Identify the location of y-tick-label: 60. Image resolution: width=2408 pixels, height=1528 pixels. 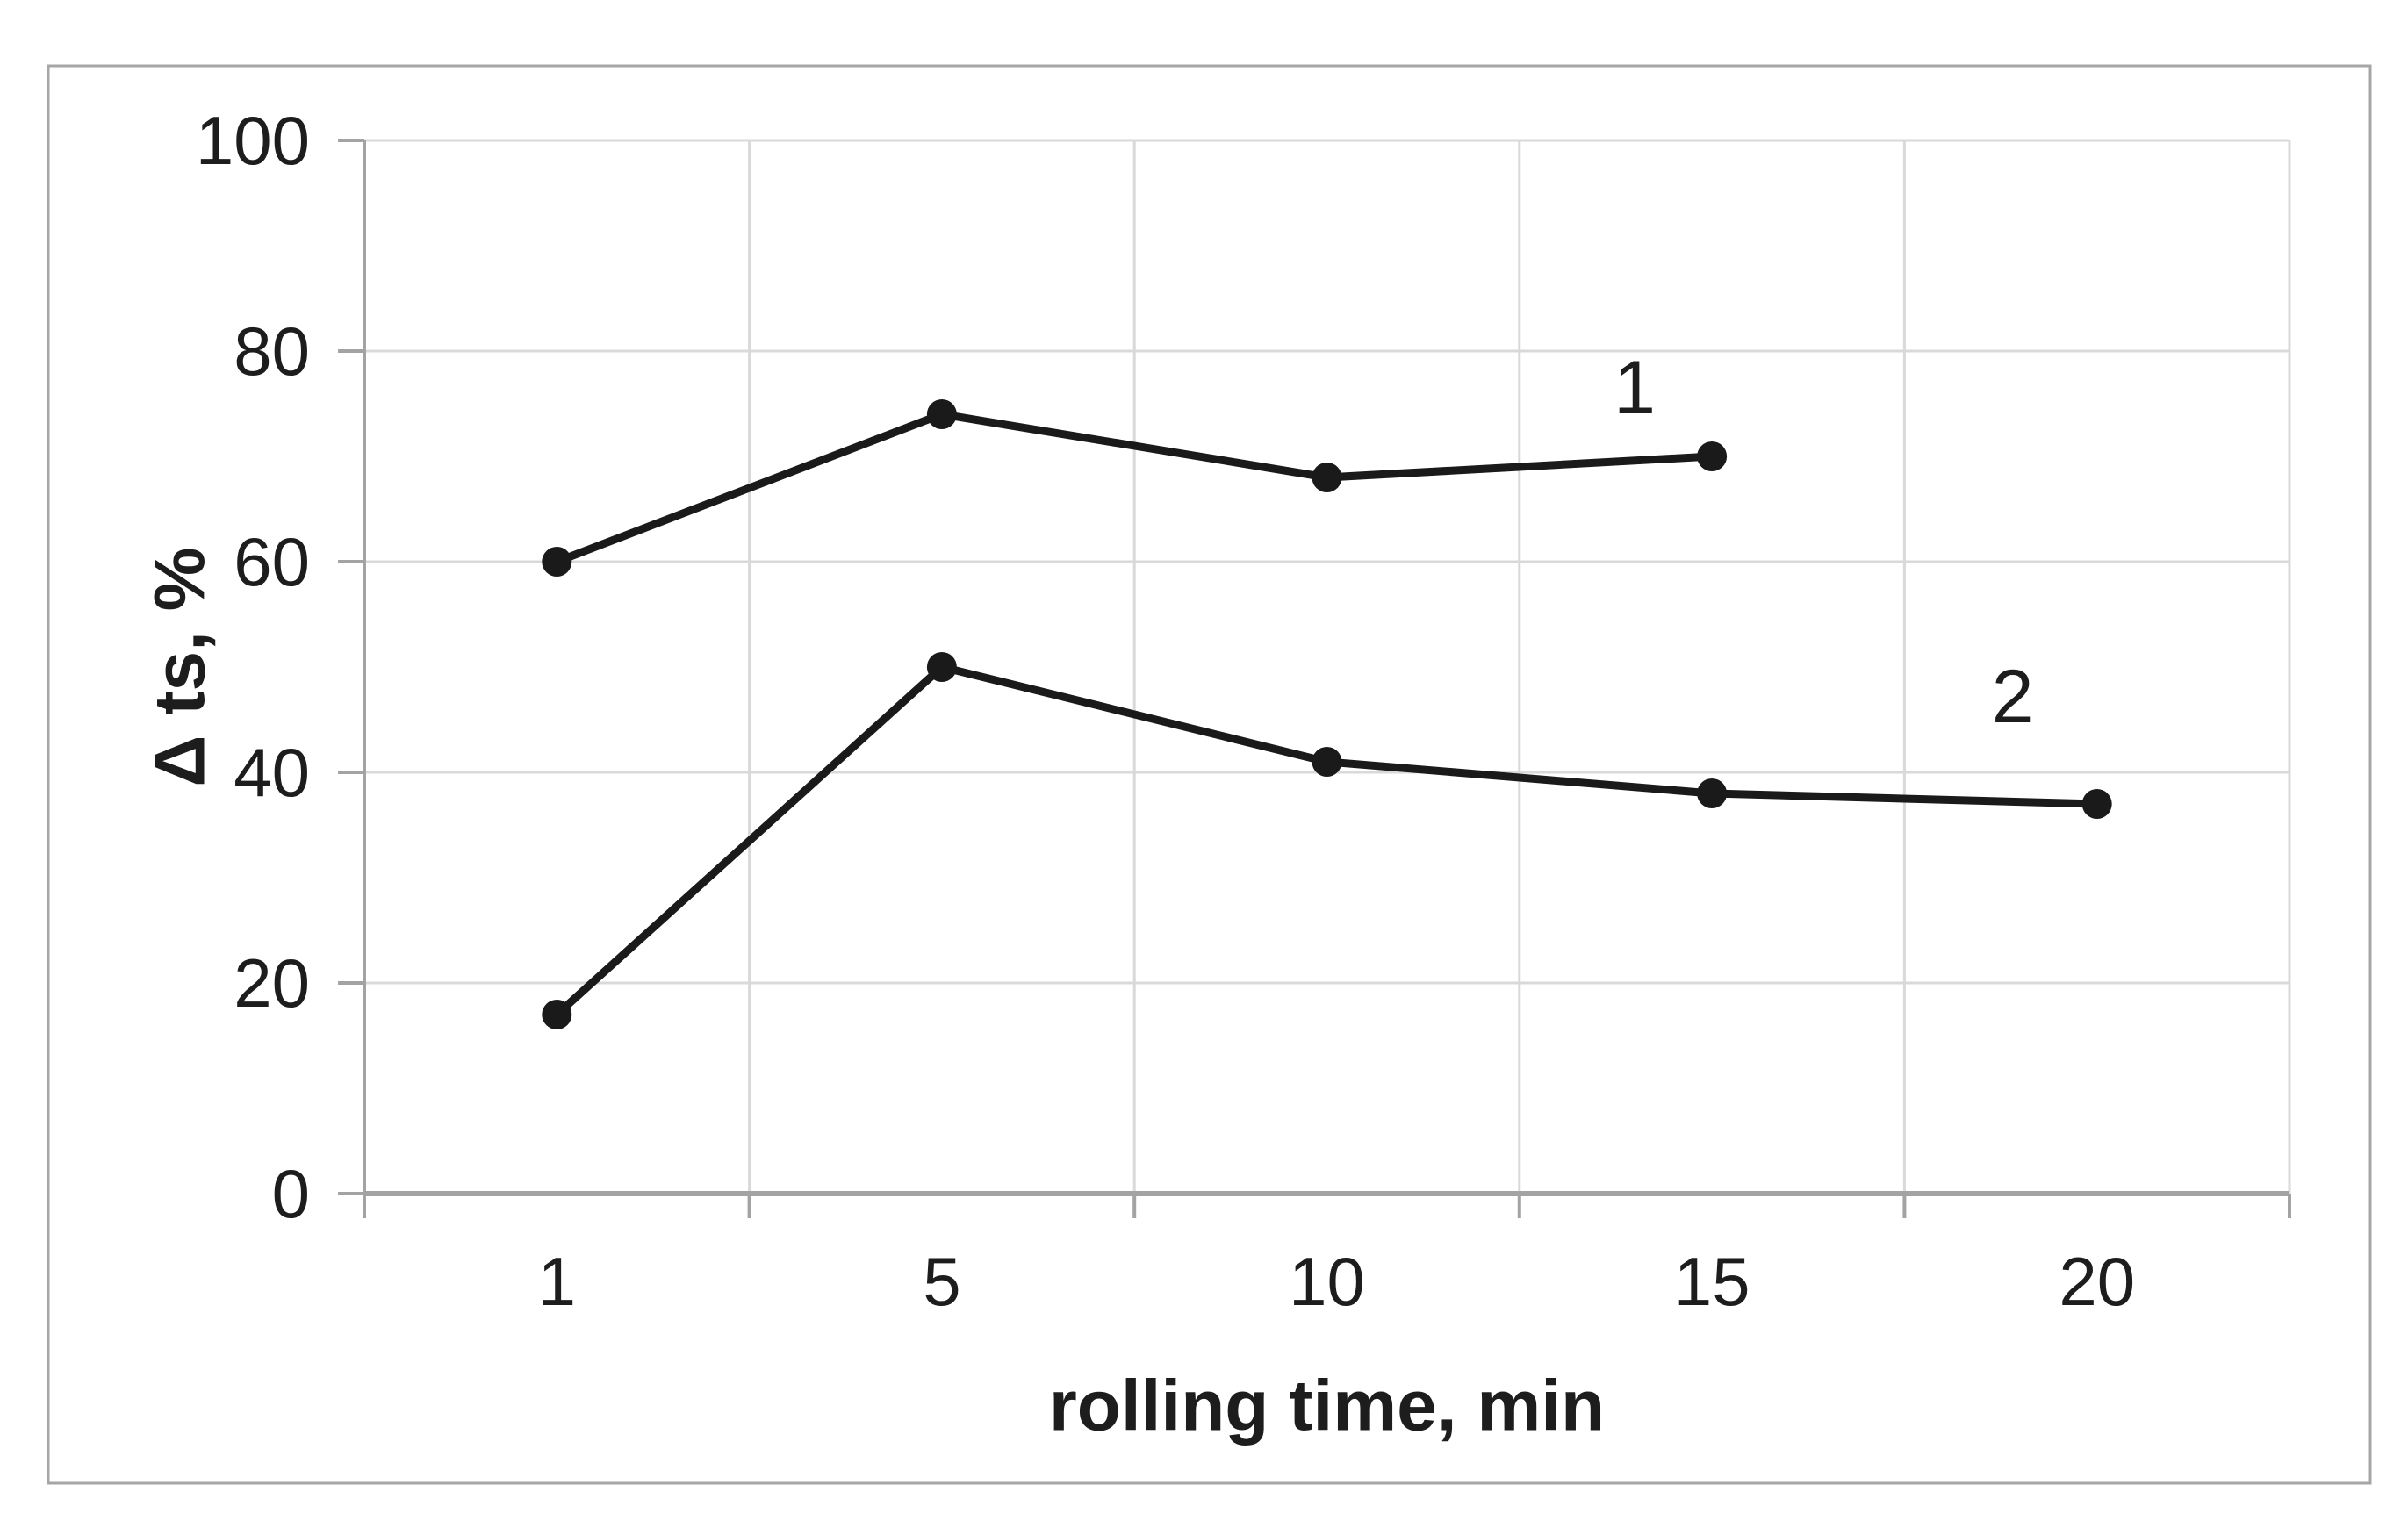
(272, 562).